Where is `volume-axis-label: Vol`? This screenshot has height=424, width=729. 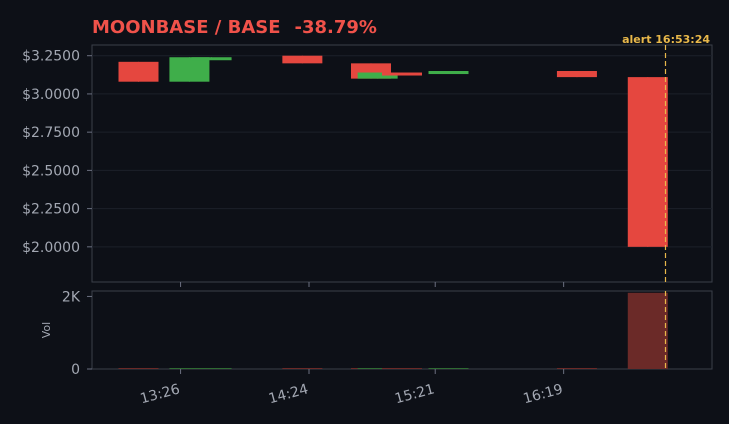 volume-axis-label: Vol is located at coordinates (46, 330).